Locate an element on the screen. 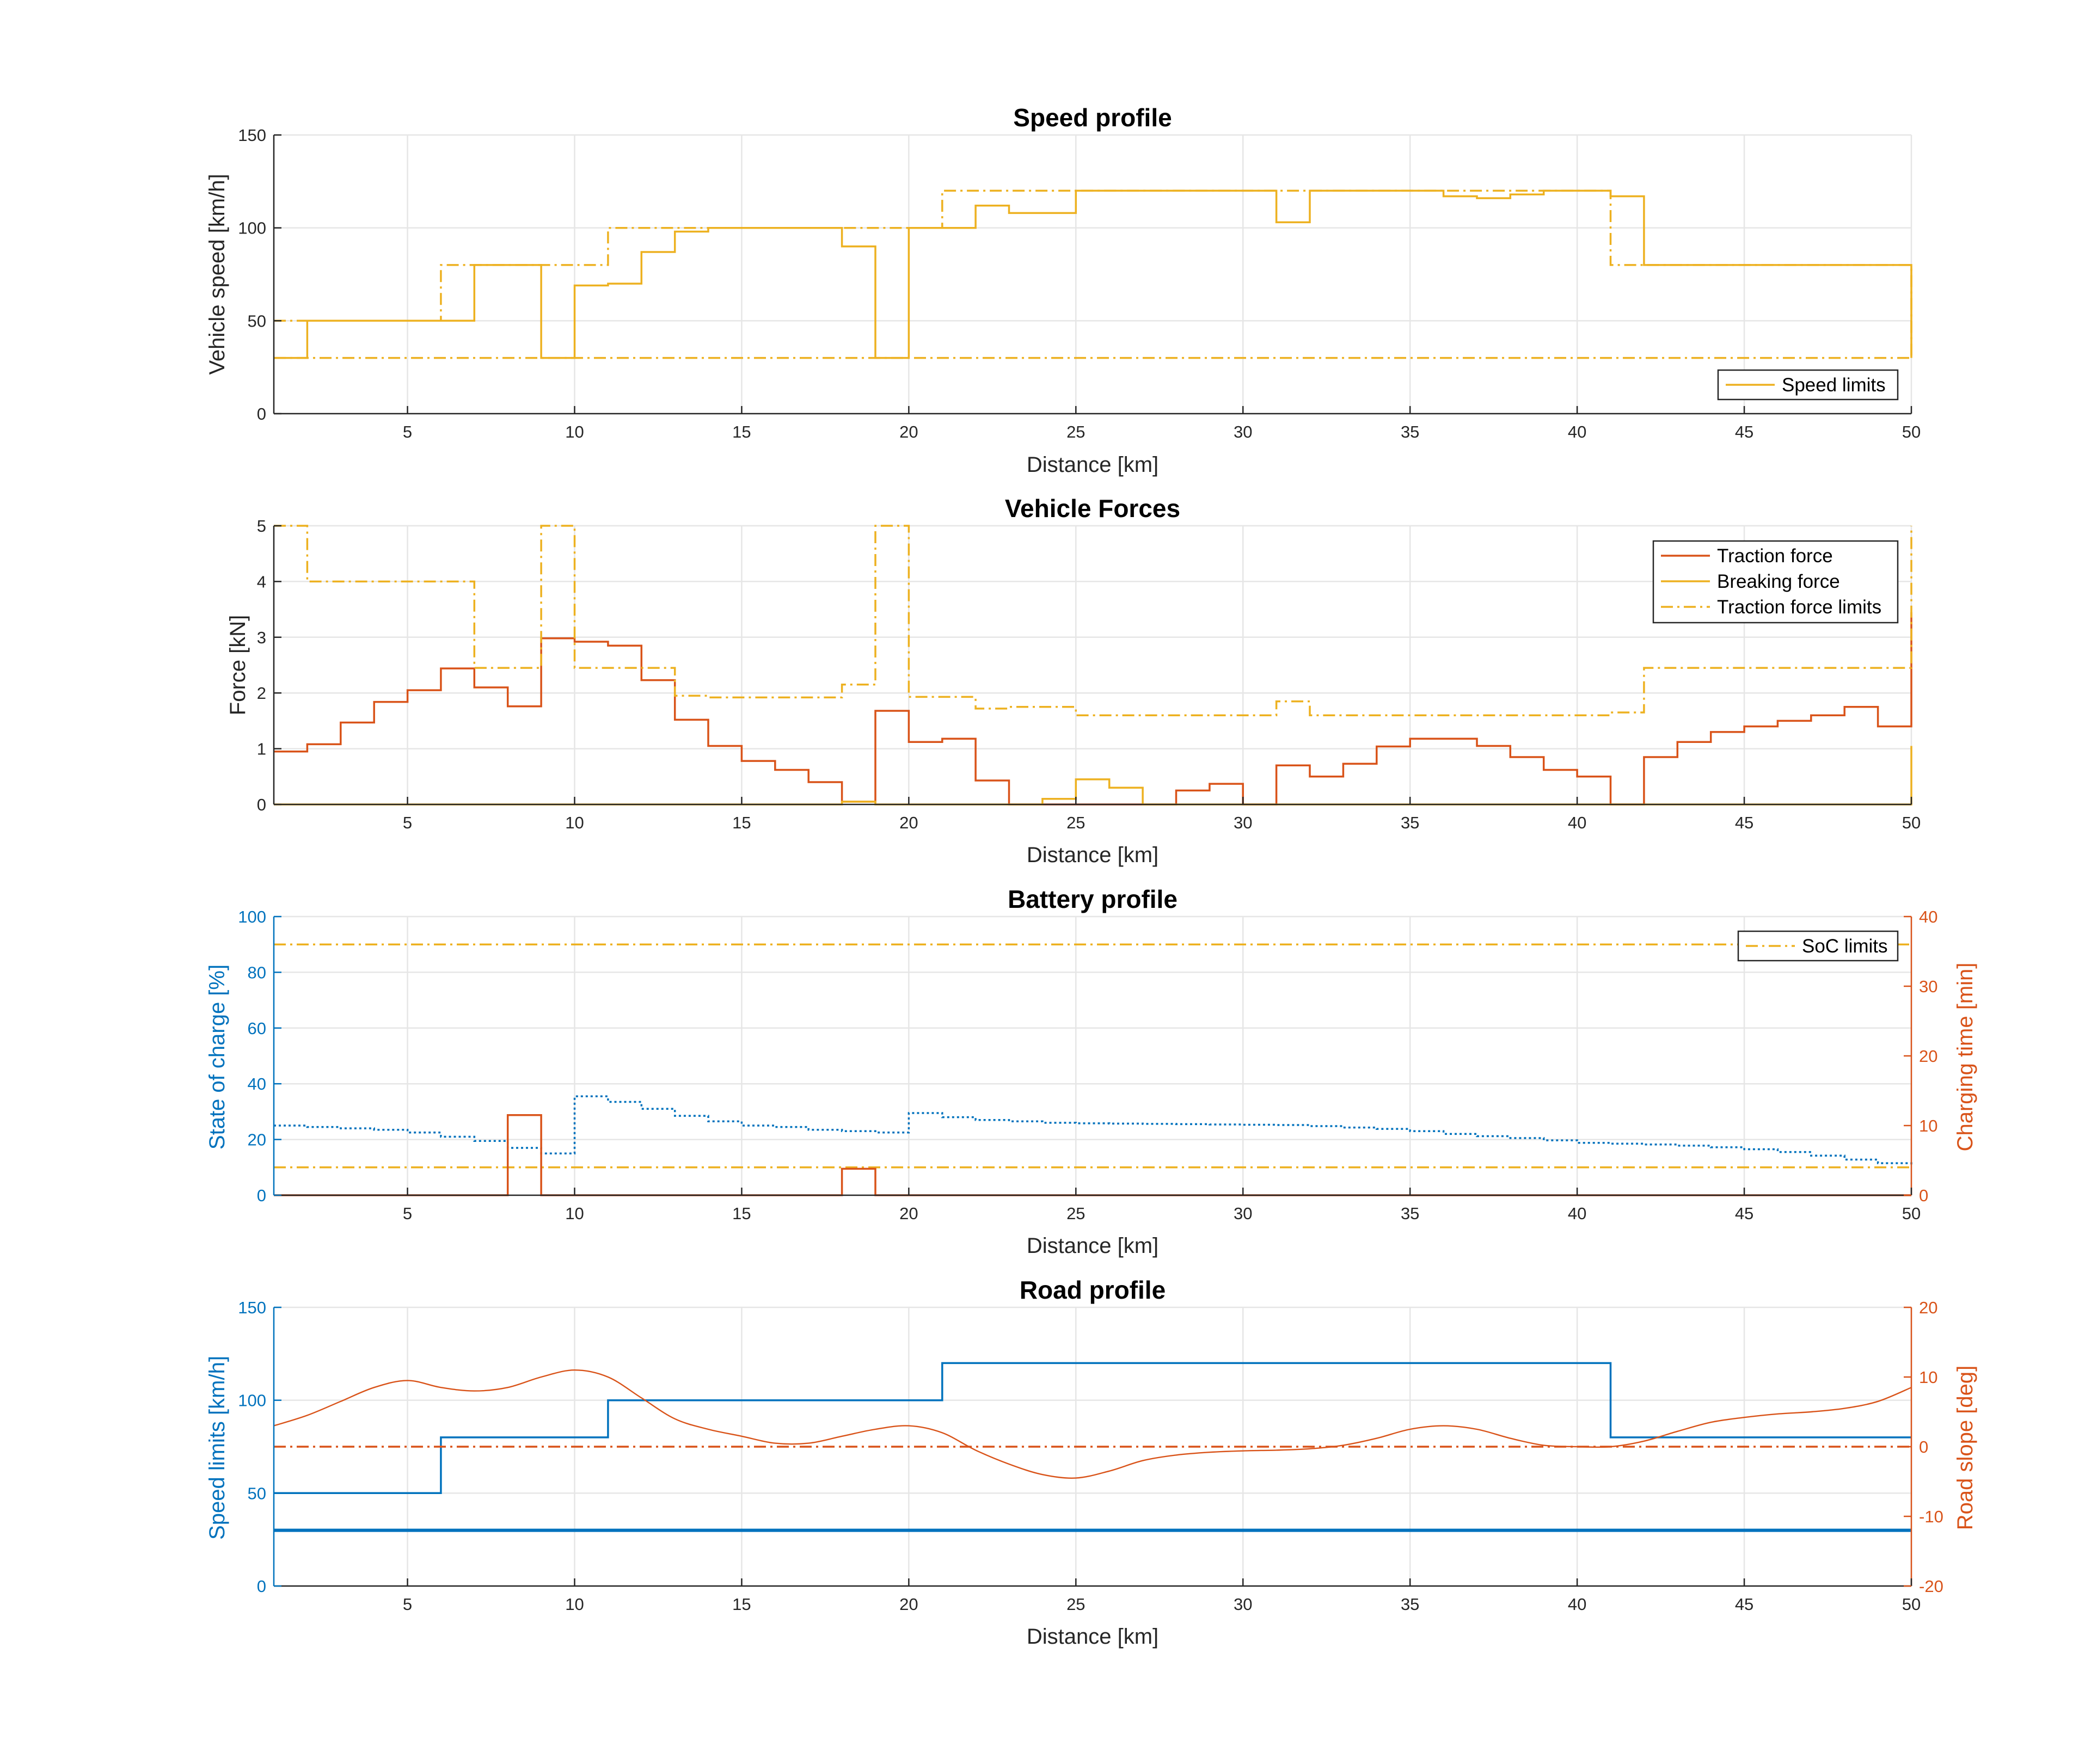 The image size is (2091, 1764). y-tick-label: 5 is located at coordinates (262, 526).